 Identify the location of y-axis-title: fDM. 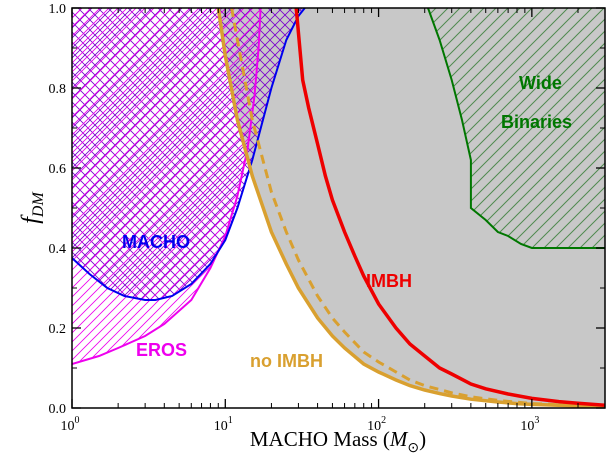
(32, 207).